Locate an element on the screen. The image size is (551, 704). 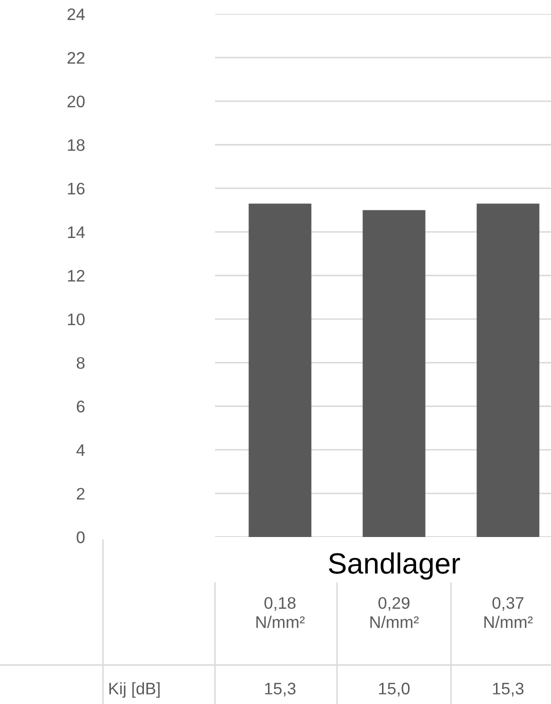
x-tick-label: 0,29 N/mm² is located at coordinates (394, 612).